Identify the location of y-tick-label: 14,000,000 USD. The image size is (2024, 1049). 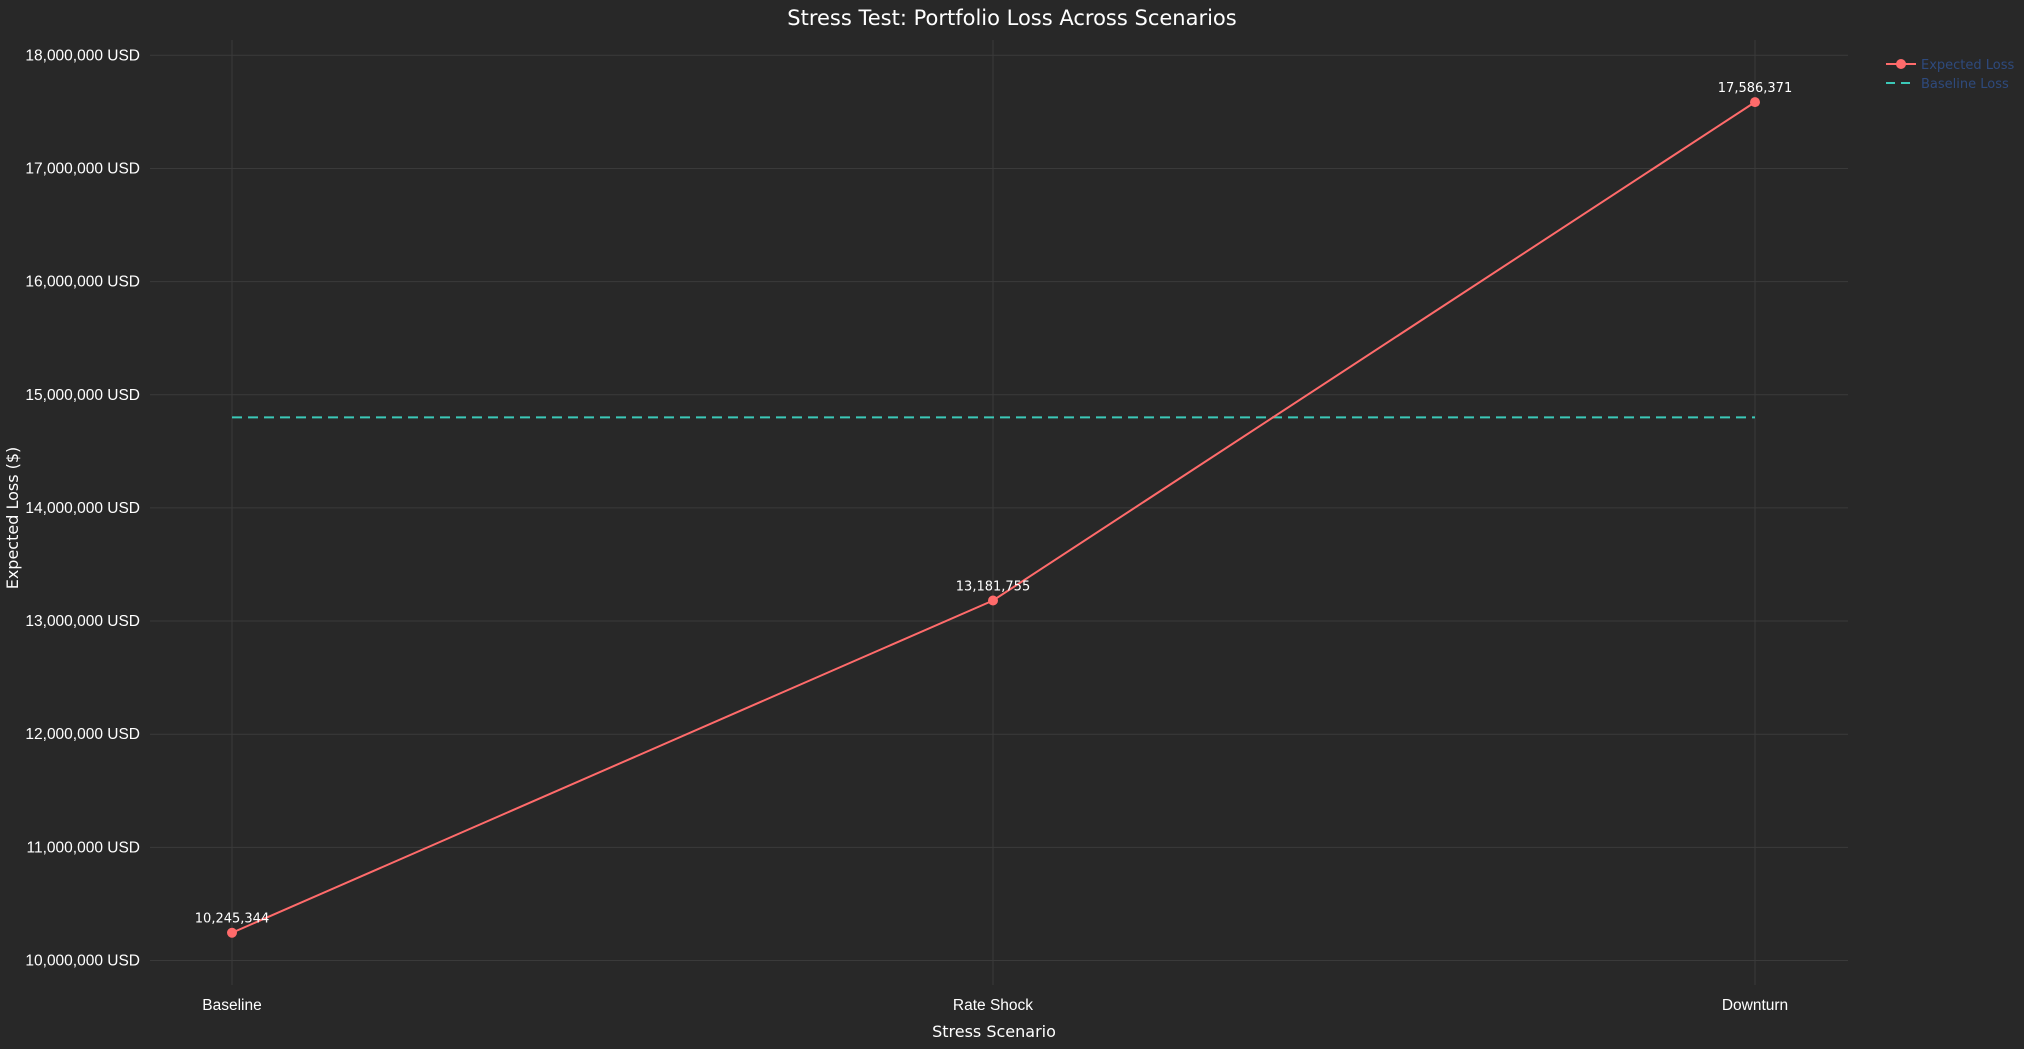
(82, 508).